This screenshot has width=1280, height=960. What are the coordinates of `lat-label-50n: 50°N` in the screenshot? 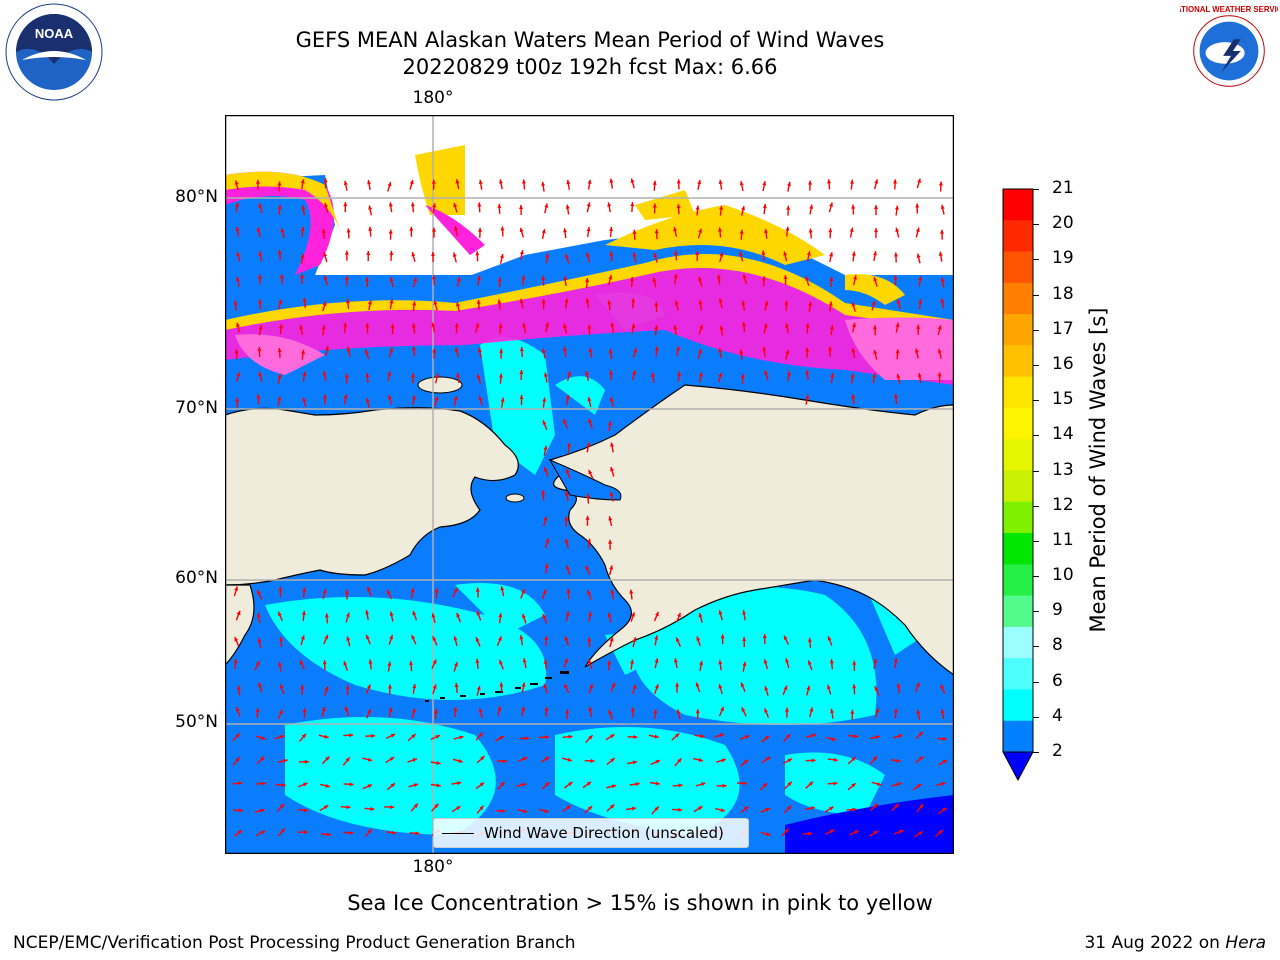 It's located at (196, 722).